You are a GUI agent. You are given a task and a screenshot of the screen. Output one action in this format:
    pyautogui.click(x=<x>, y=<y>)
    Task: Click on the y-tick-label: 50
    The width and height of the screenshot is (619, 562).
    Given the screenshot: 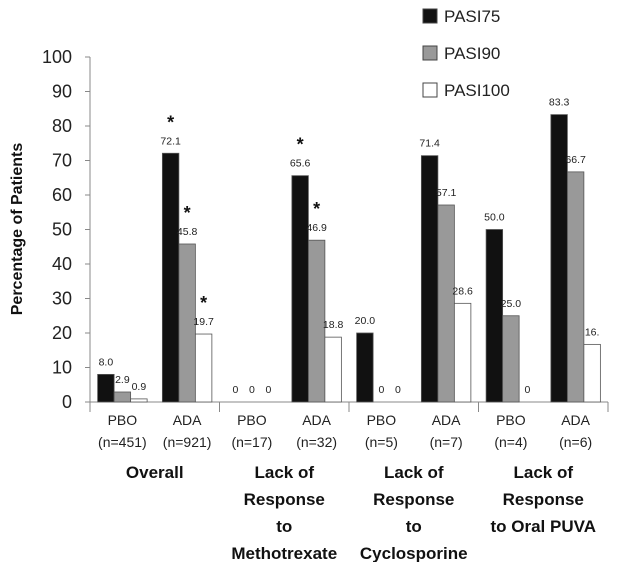 What is the action you would take?
    pyautogui.click(x=62, y=230)
    